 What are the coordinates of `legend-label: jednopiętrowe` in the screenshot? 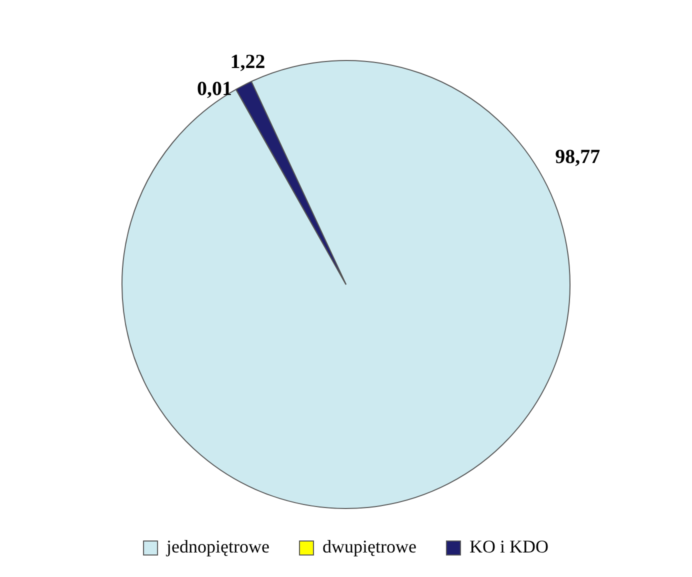 It's located at (218, 546).